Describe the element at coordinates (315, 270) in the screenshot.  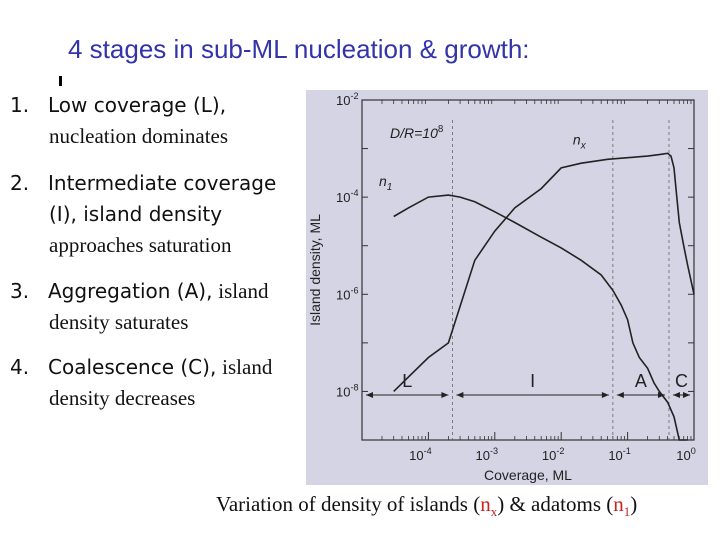
I see `y-axis-label: Island density, ML` at that location.